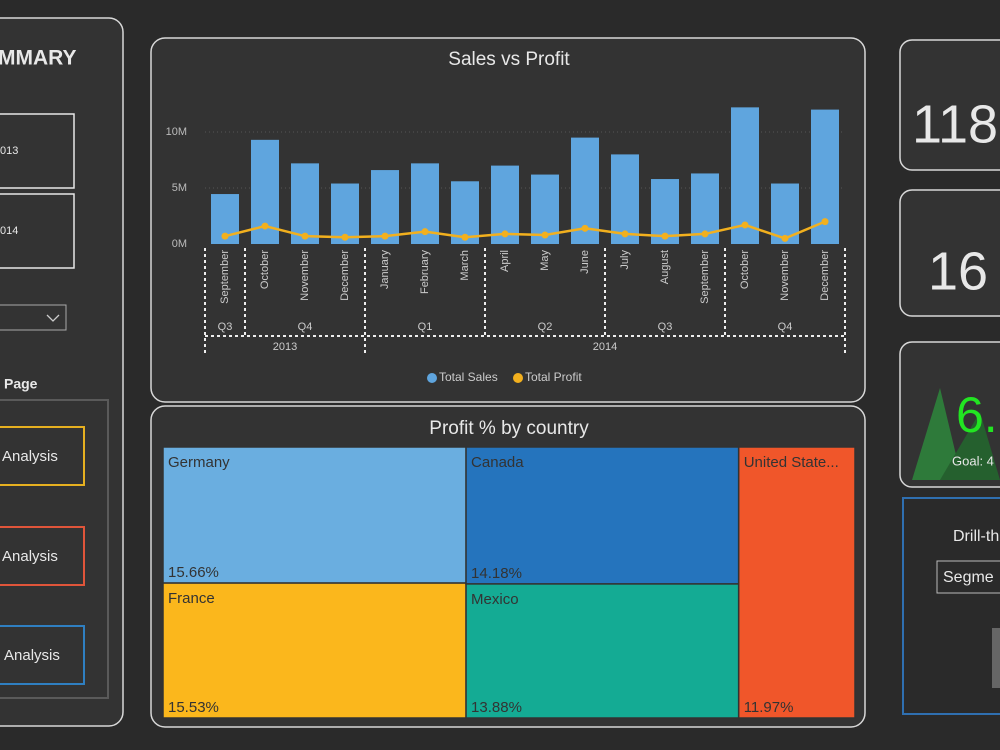 The image size is (1000, 750). Describe the element at coordinates (505, 261) in the screenshot. I see `x-tick-label: April` at that location.